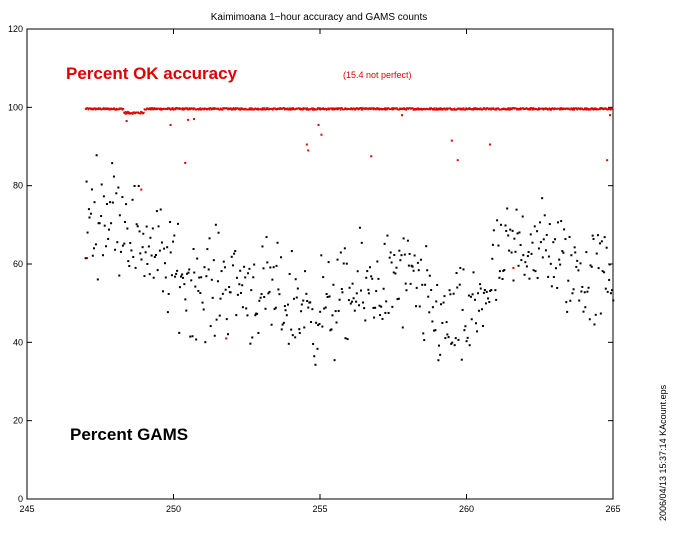 This screenshot has width=679, height=541. I want to click on y-tick-label: 100, so click(15, 107).